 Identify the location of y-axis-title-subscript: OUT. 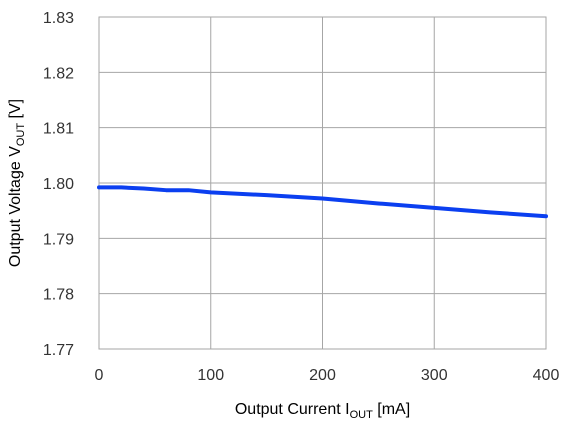
(21, 135).